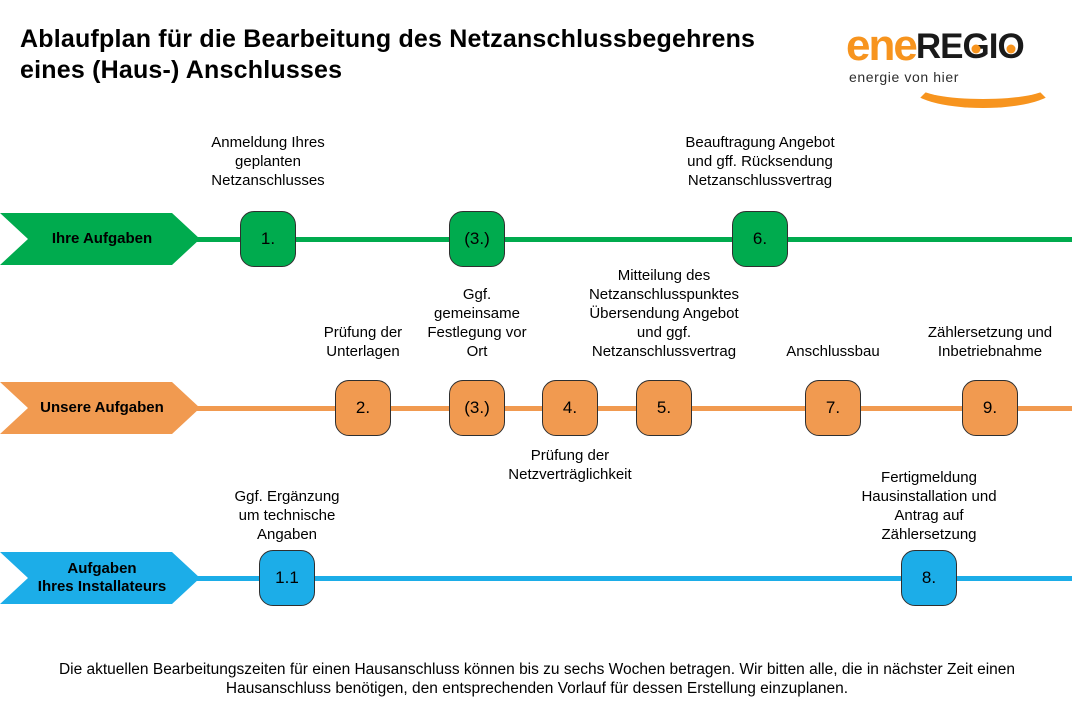  Describe the element at coordinates (268, 239) in the screenshot. I see `step-node-1-ihre-aufgaben: 1.` at that location.